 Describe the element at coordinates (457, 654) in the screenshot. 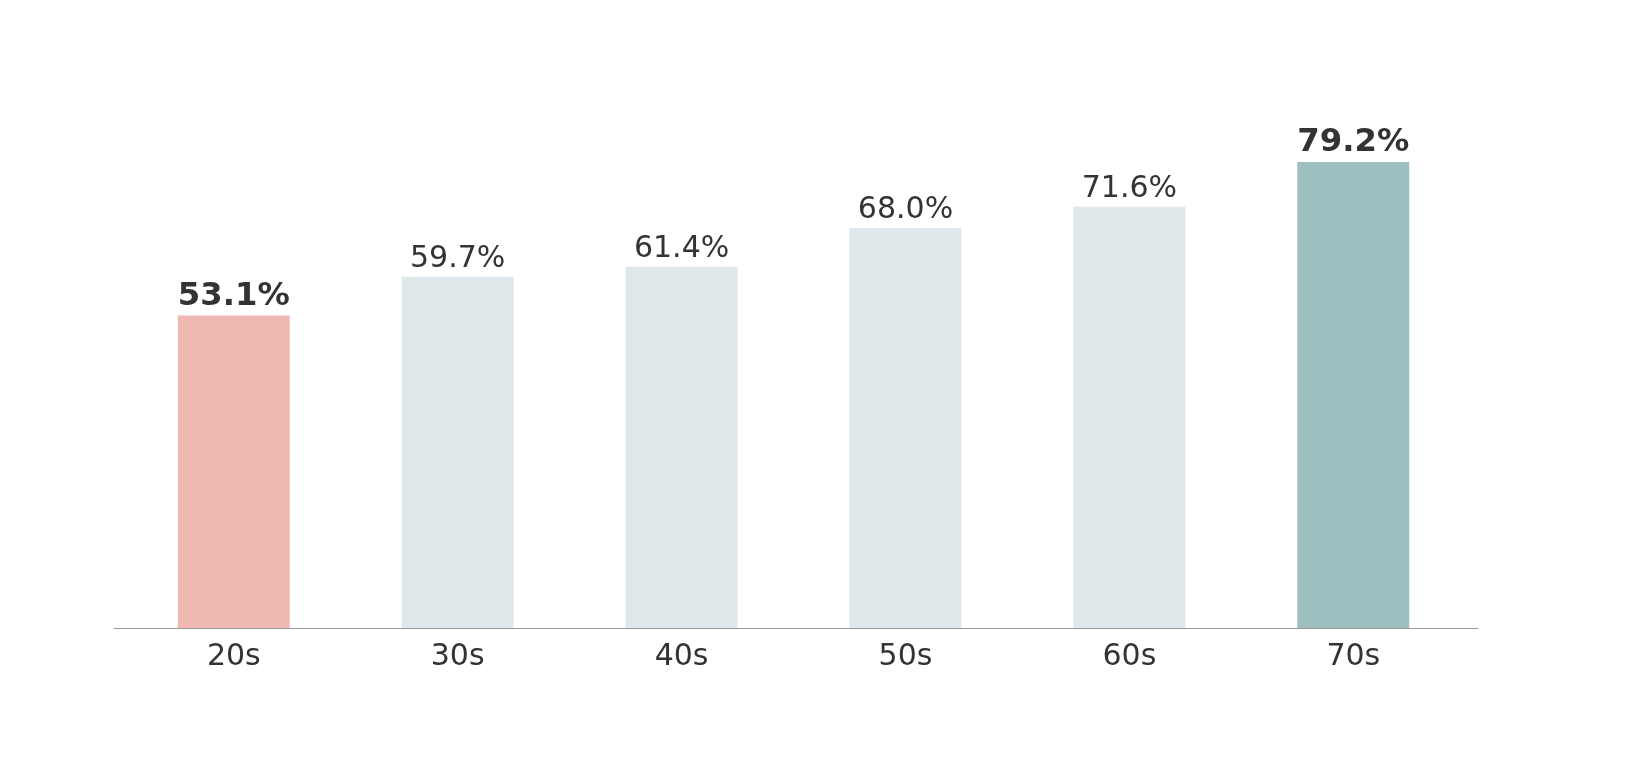

I see `x-tick-label: 30s` at that location.